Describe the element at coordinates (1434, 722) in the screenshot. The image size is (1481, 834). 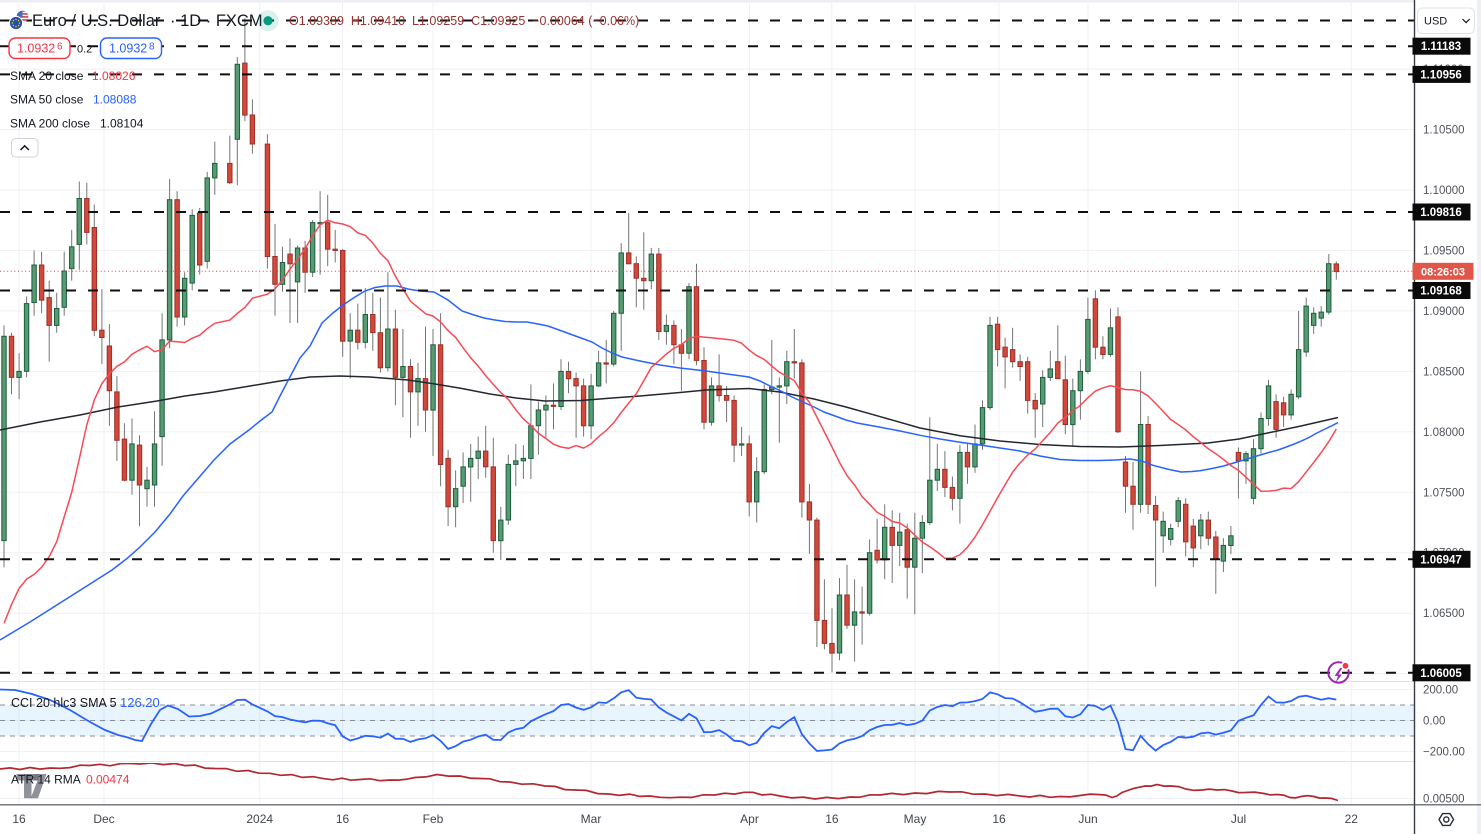
I see `svg-text: 0.00` at that location.